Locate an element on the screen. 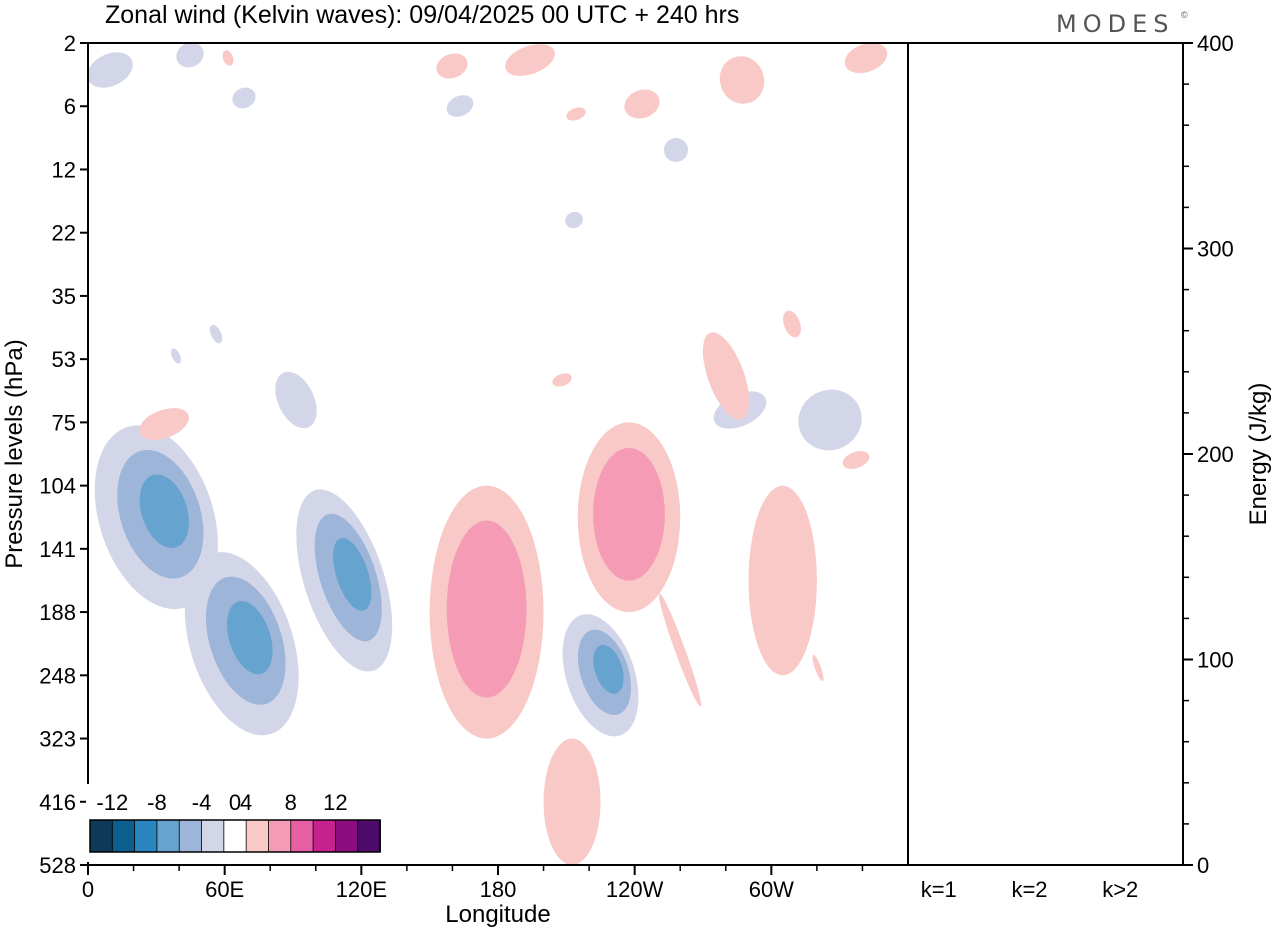 The image size is (1280, 930). y-tick-label: 141 is located at coordinates (57, 549).